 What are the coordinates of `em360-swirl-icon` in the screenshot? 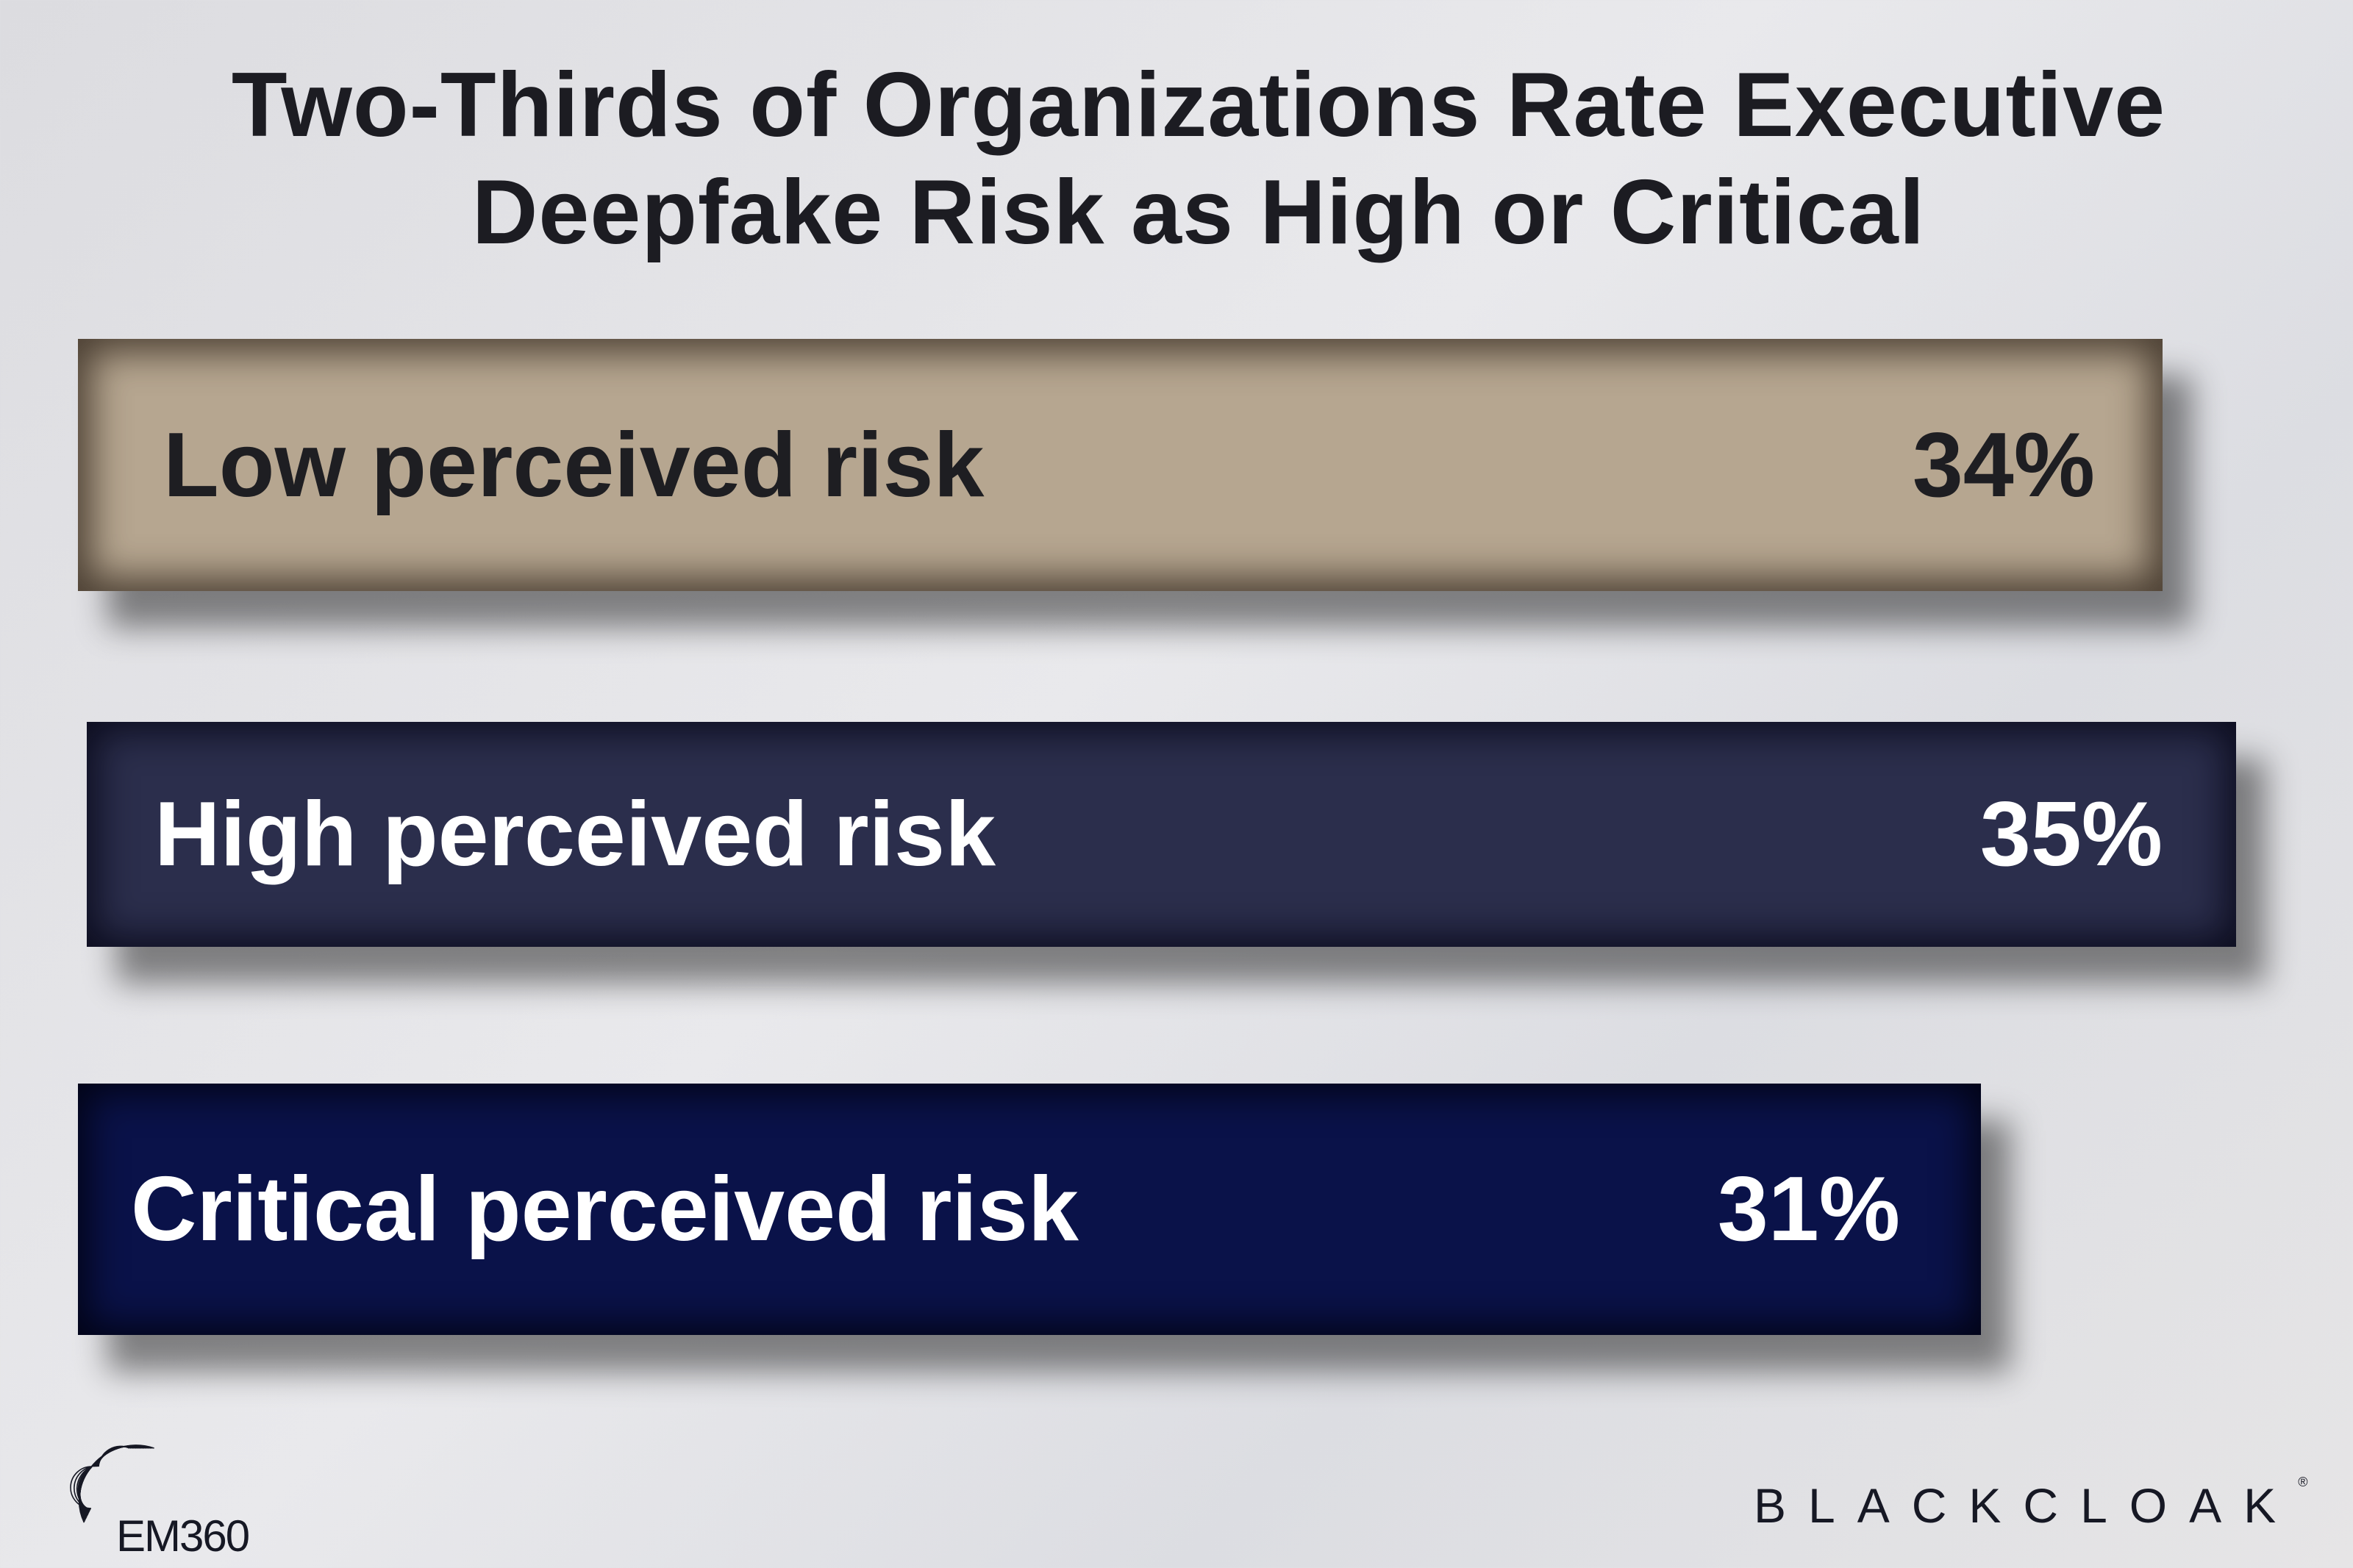 It's located at (112, 1484).